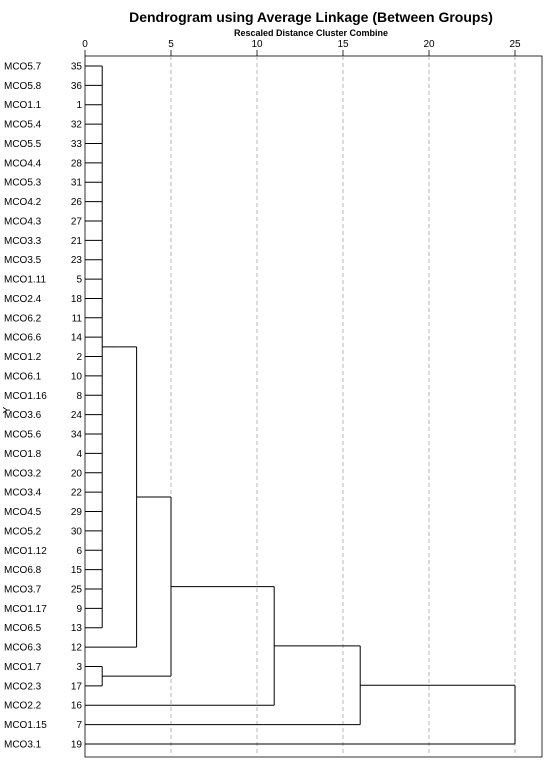 Image resolution: width=550 pixels, height=764 pixels. What do you see at coordinates (23, 144) in the screenshot?
I see `leaf-label: MCO5.5` at bounding box center [23, 144].